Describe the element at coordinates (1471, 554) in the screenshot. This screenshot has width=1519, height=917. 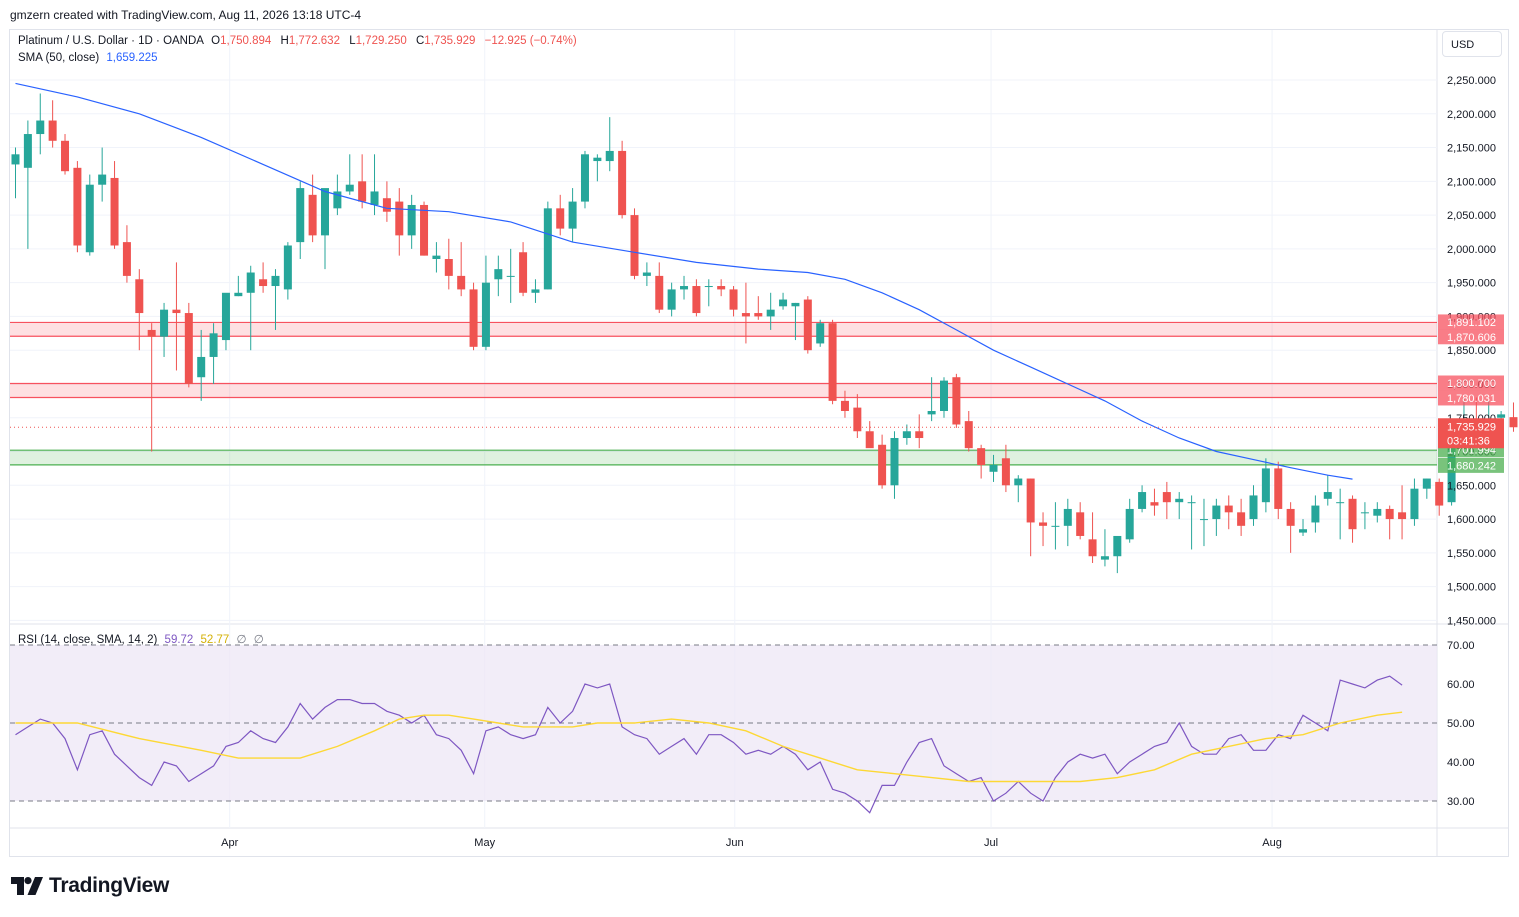
I see `price-tick-label: 1,550.000` at that location.